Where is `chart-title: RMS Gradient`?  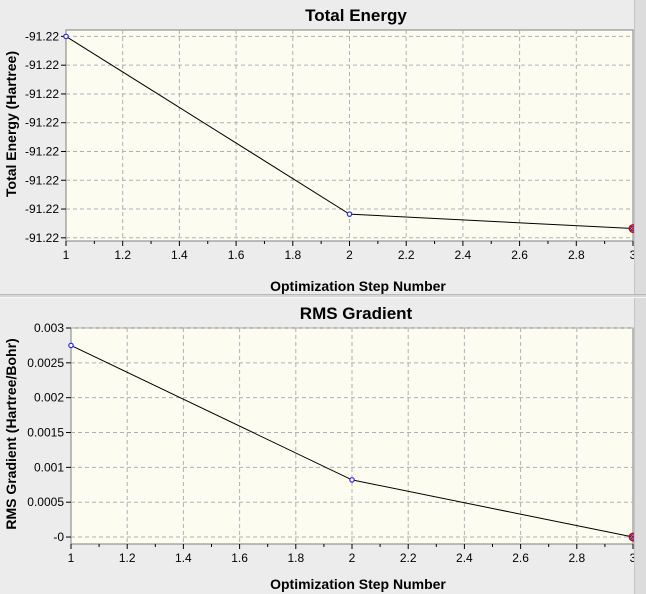
chart-title: RMS Gradient is located at coordinates (356, 313).